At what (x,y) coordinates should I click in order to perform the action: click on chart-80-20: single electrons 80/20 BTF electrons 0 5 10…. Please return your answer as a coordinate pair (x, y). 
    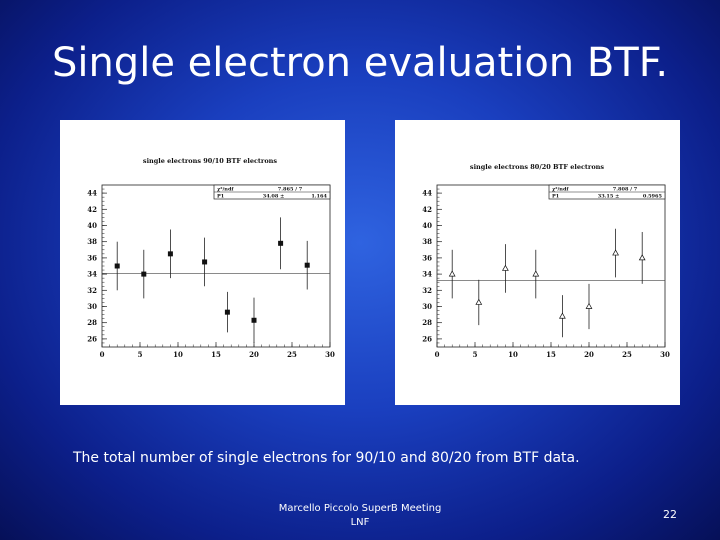
    Looking at the image, I should click on (546, 261).